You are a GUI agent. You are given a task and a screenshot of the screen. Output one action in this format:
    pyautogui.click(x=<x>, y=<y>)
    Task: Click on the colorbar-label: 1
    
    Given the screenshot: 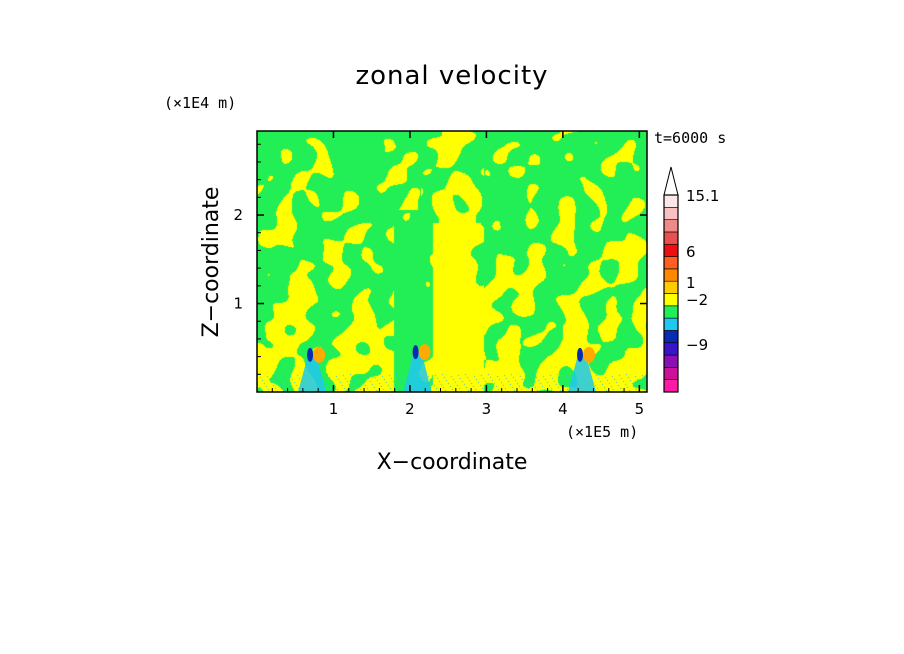 What is the action you would take?
    pyautogui.click(x=691, y=283)
    